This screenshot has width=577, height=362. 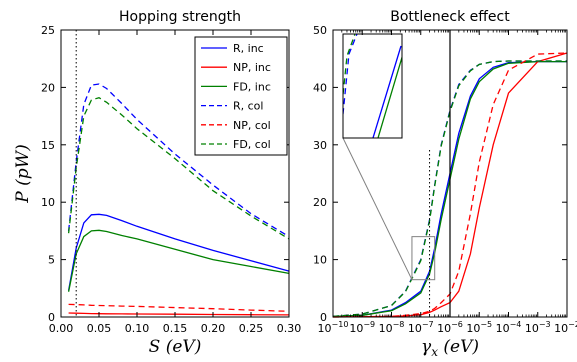 What do you see at coordinates (248, 48) in the screenshot?
I see `legend-entry: R, inc` at bounding box center [248, 48].